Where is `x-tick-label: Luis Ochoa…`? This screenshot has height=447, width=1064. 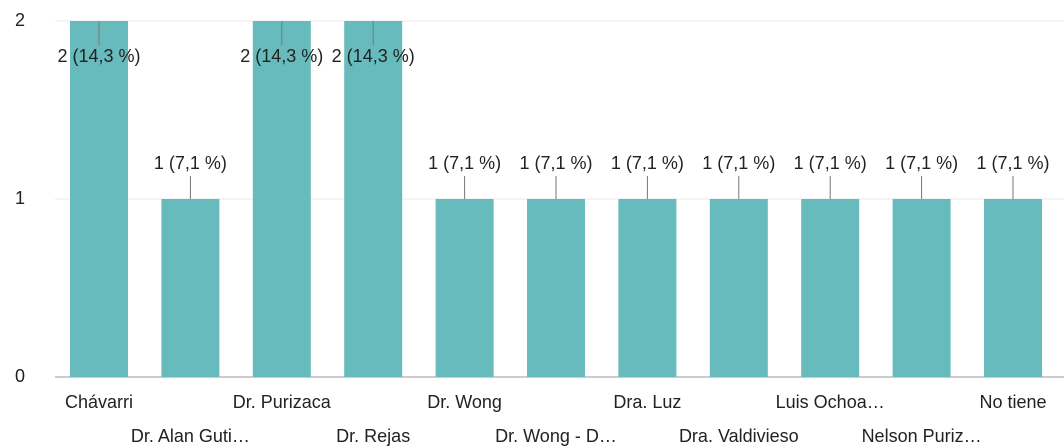 x-tick-label: Luis Ochoa… is located at coordinates (830, 402).